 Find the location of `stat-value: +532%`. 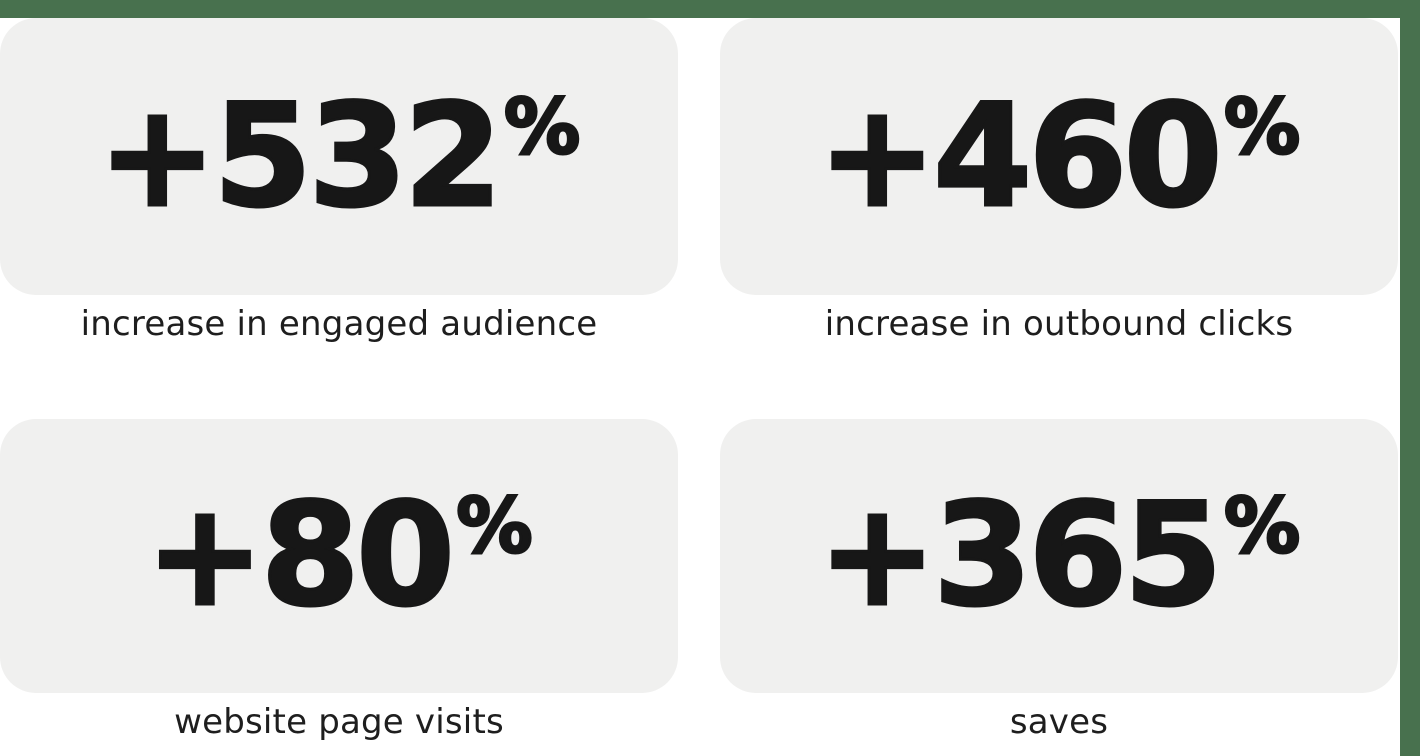

stat-value: +532% is located at coordinates (339, 155).